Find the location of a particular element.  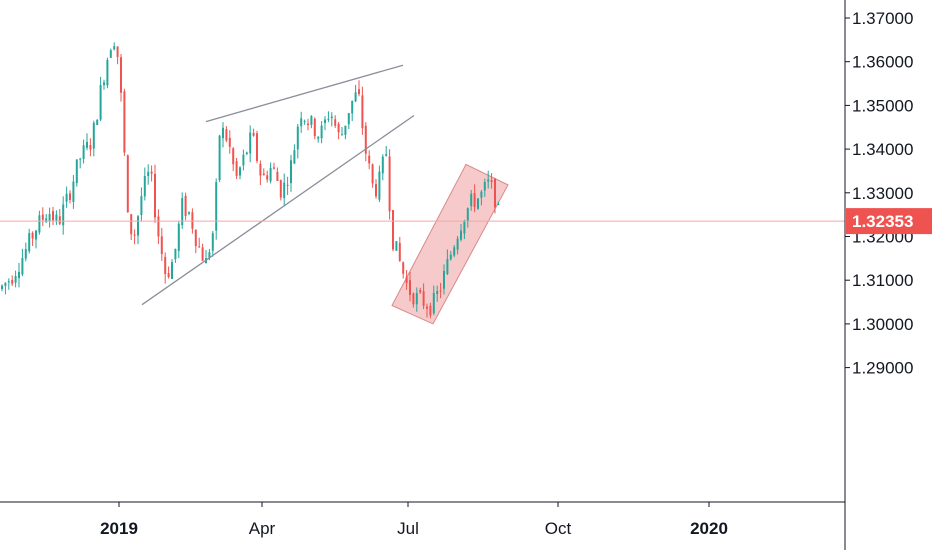

trendline-layer is located at coordinates (278, 185).